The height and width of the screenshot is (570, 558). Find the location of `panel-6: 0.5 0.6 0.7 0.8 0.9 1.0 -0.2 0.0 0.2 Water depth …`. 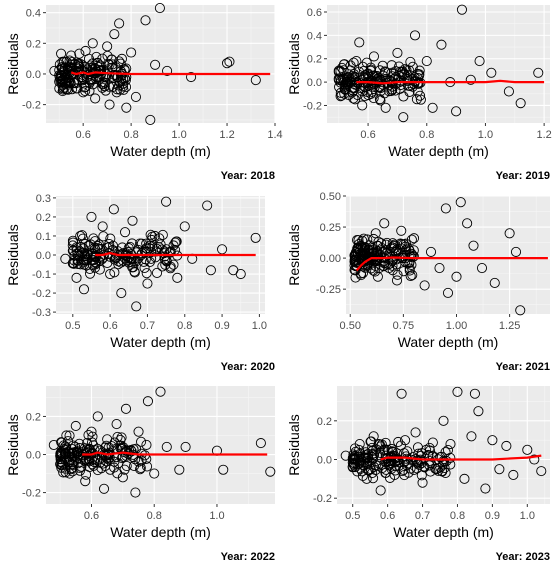

panel-6: 0.5 0.6 0.7 0.8 0.9 1.0 -0.2 0.0 0.2 Water depth … is located at coordinates (418, 474).